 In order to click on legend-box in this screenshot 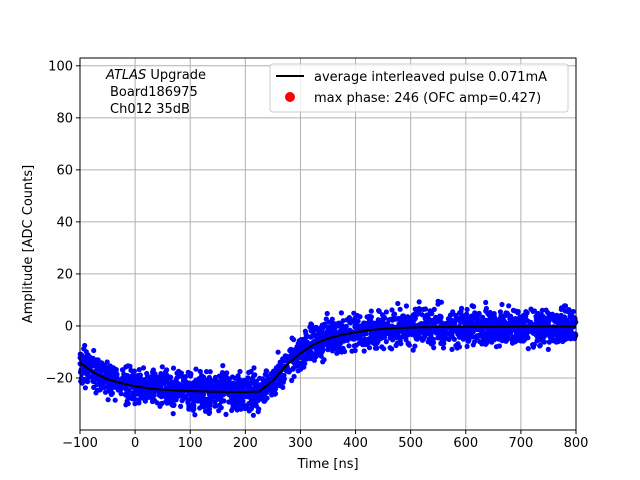, I will do `click(419, 88)`.